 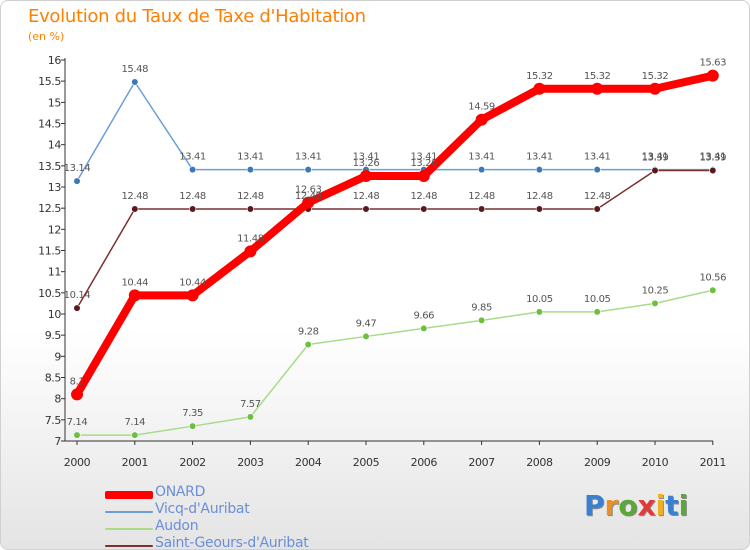 What do you see at coordinates (57, 399) in the screenshot?
I see `y-tick-label: 8` at bounding box center [57, 399].